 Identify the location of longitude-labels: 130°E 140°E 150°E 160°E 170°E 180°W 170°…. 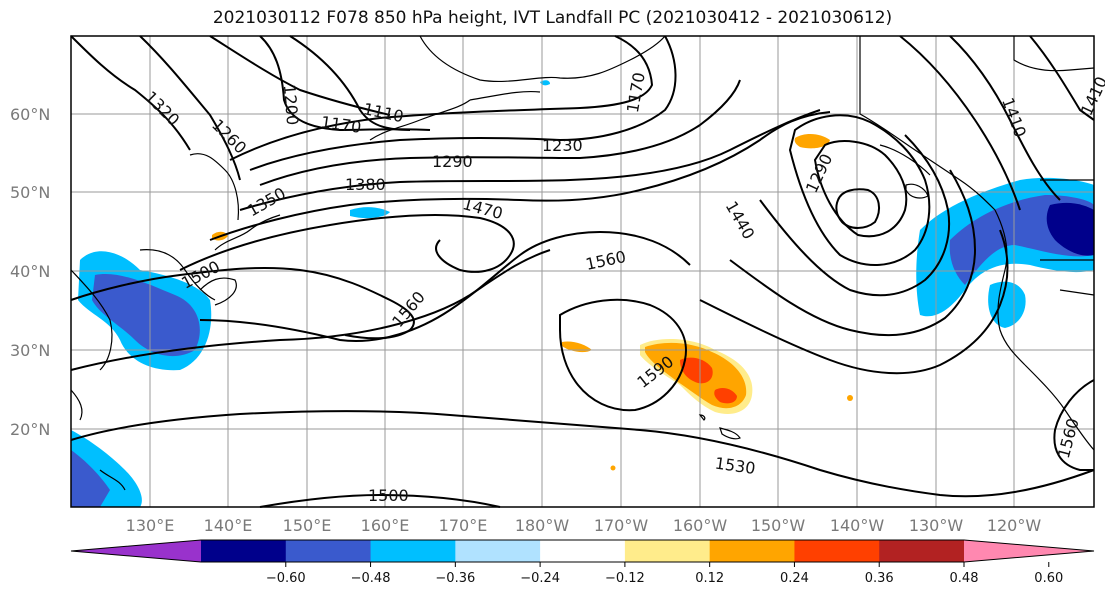
(584, 525).